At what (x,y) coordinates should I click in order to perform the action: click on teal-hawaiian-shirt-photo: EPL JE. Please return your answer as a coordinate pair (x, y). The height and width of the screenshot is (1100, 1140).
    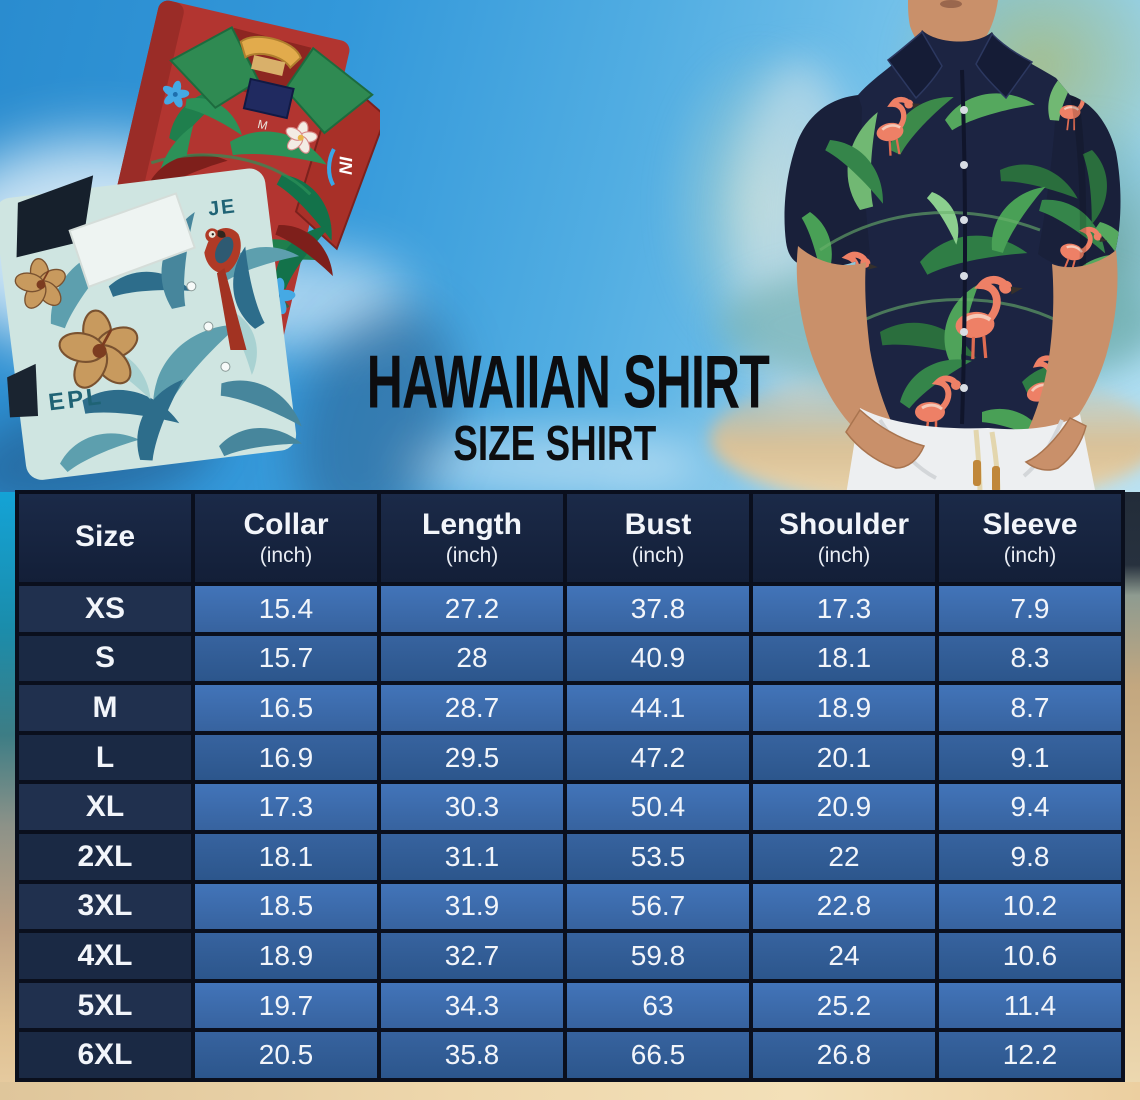
    Looking at the image, I should click on (153, 324).